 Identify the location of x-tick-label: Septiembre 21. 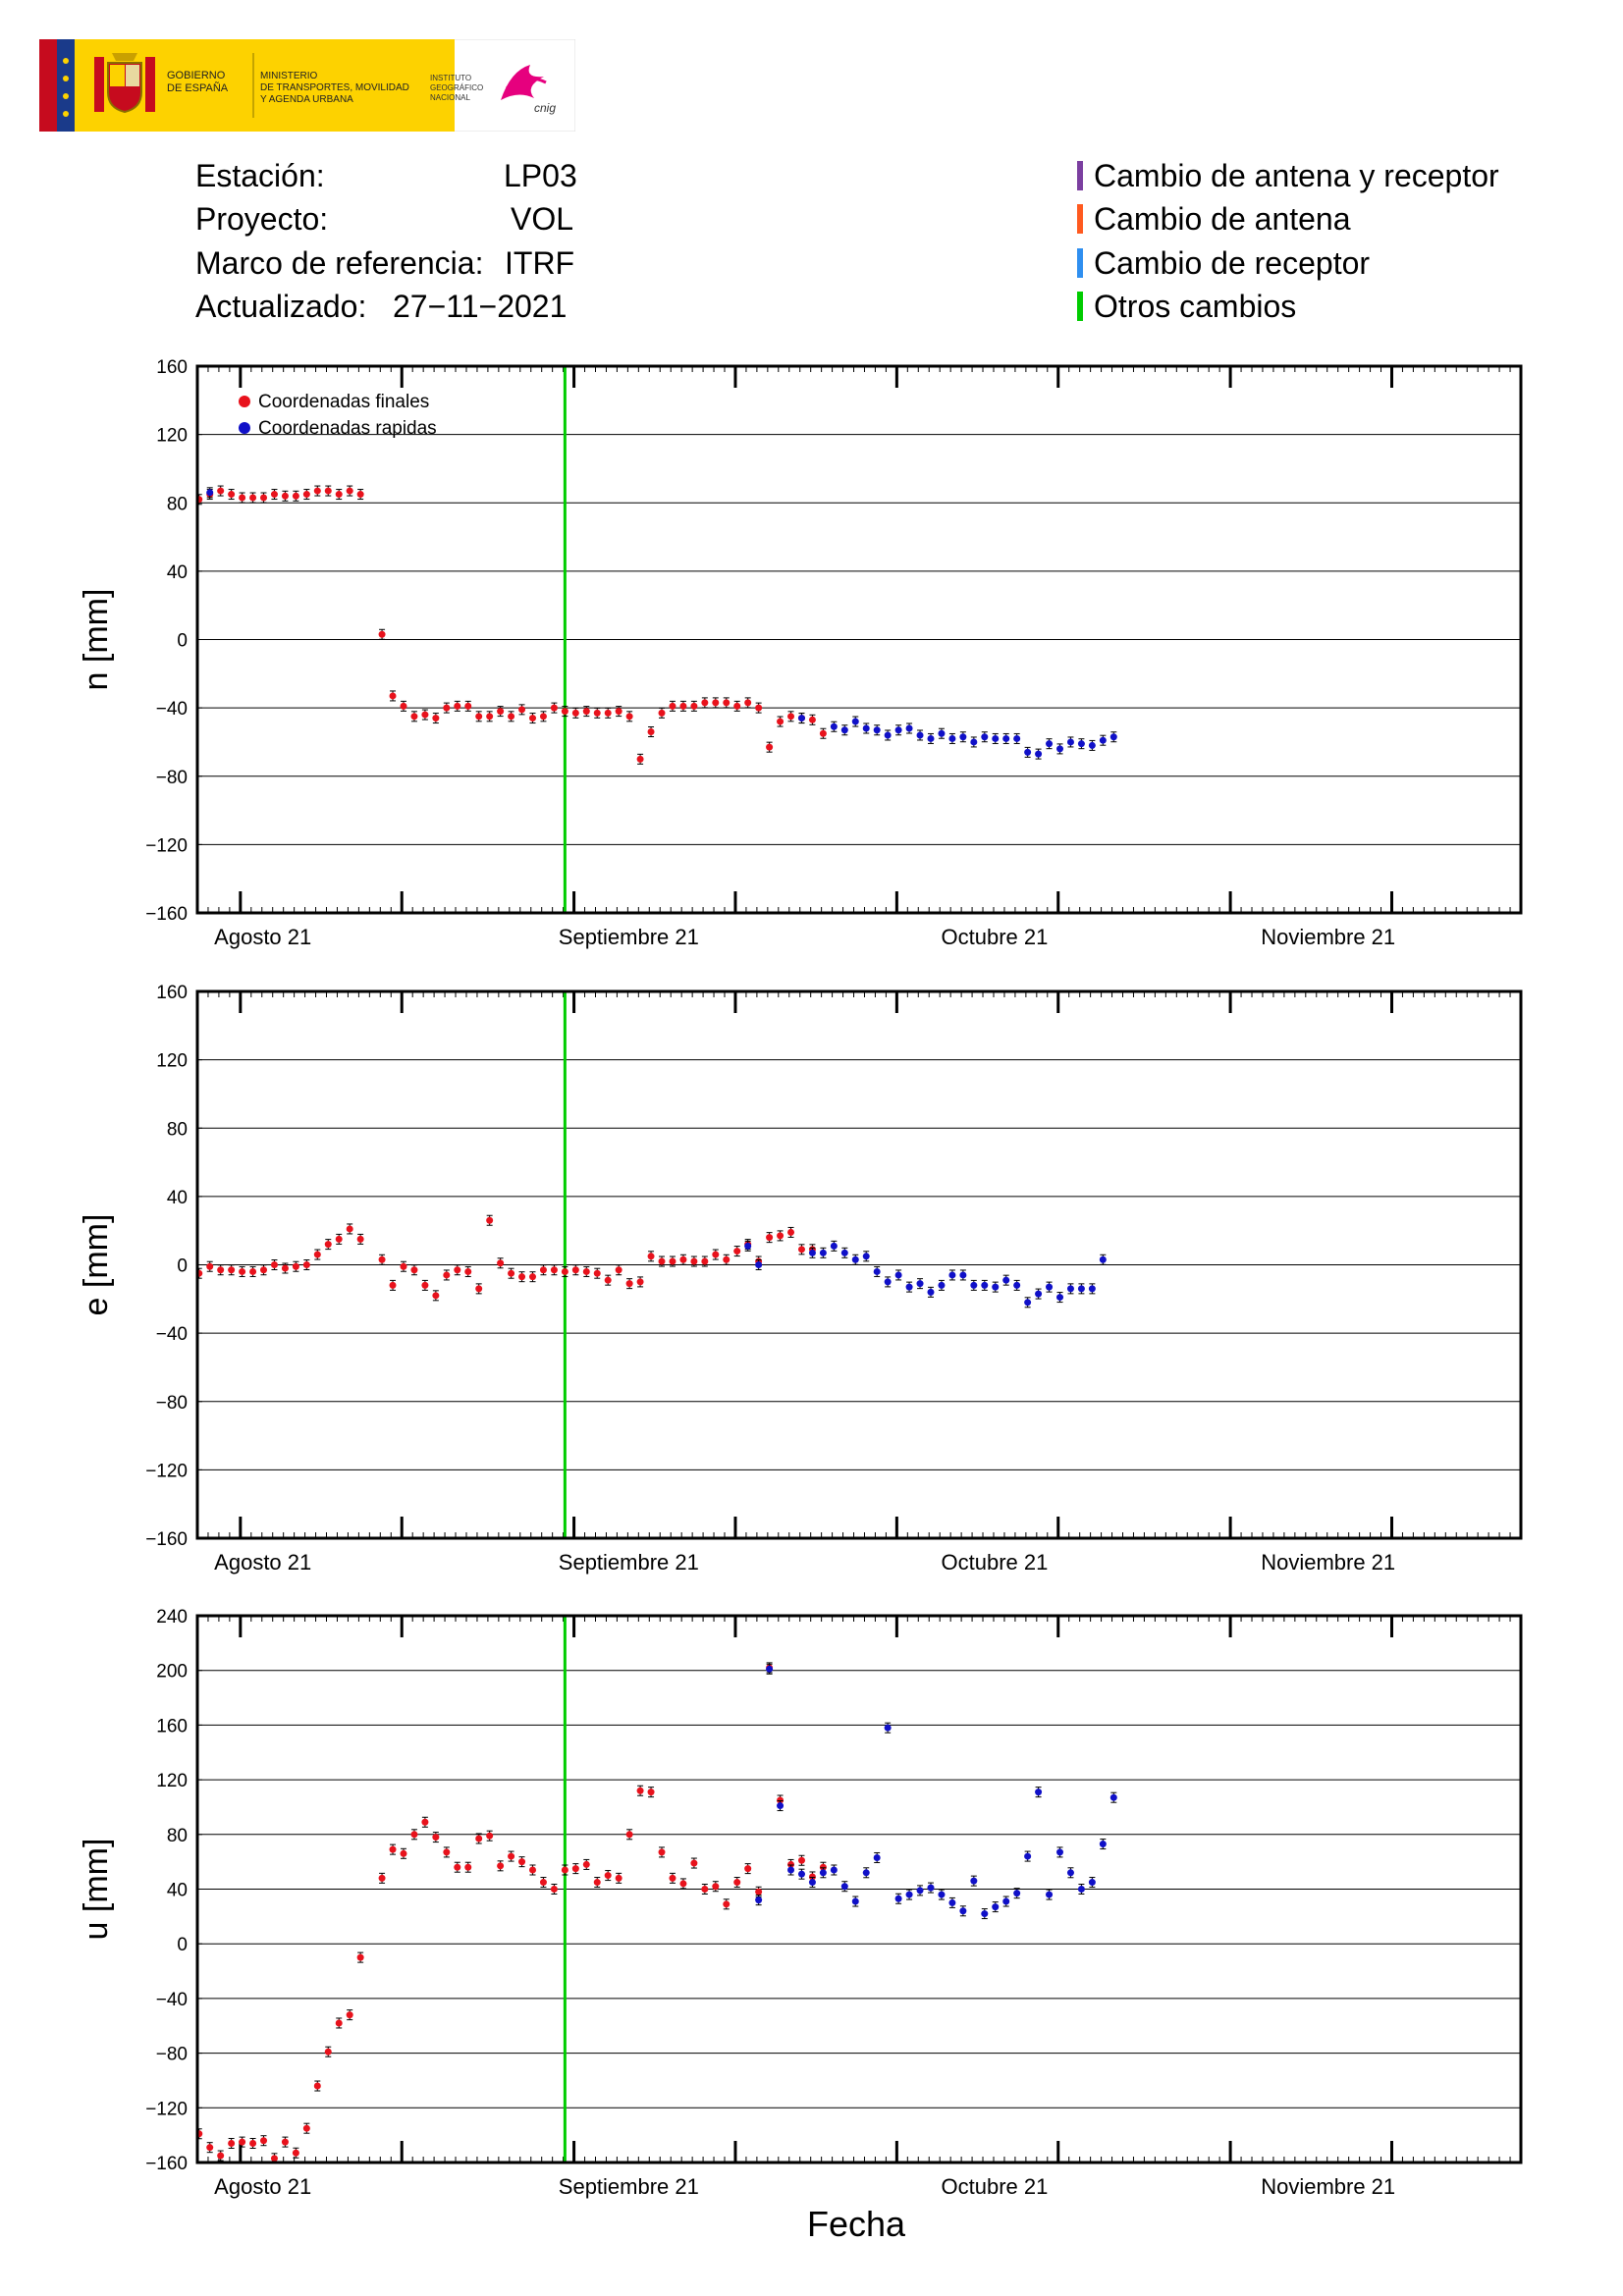
(629, 2187).